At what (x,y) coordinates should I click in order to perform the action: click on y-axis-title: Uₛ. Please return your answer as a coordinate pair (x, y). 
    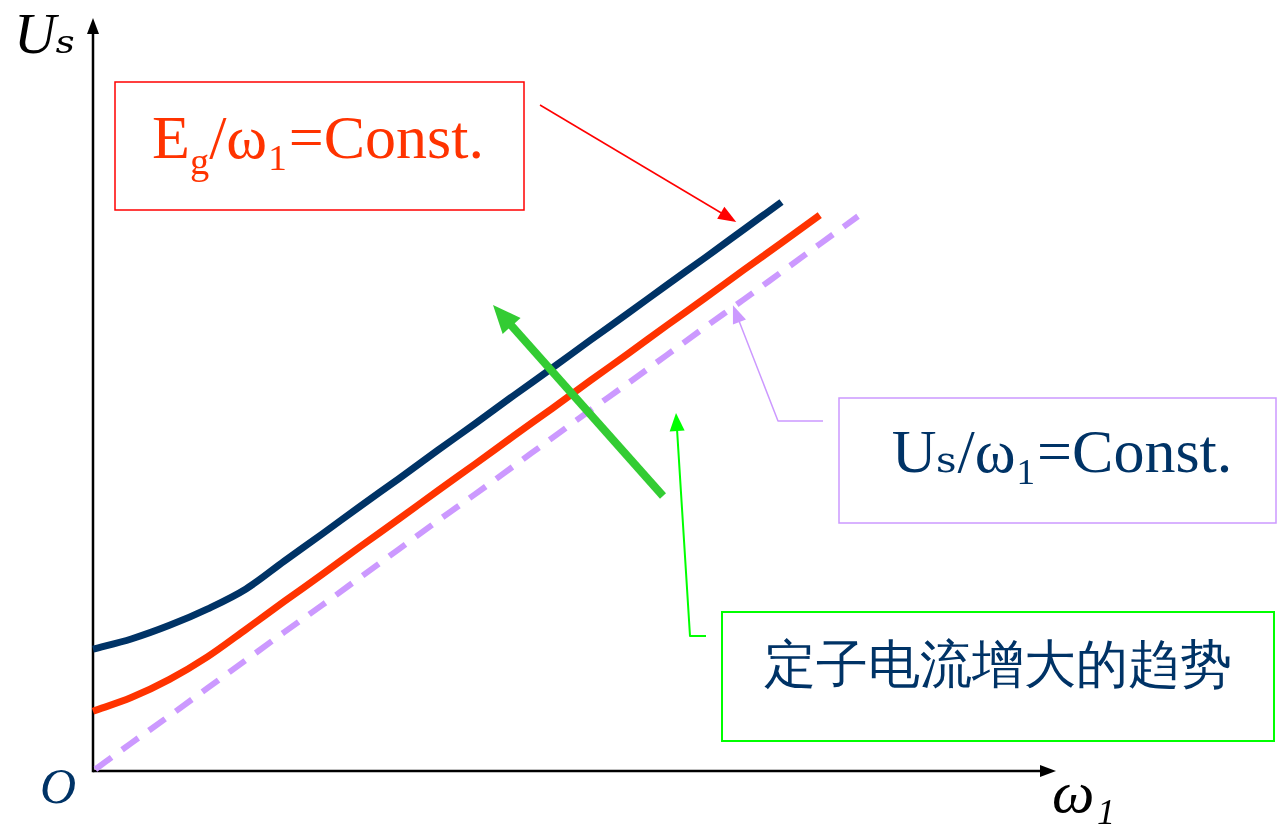
    Looking at the image, I should click on (45, 33).